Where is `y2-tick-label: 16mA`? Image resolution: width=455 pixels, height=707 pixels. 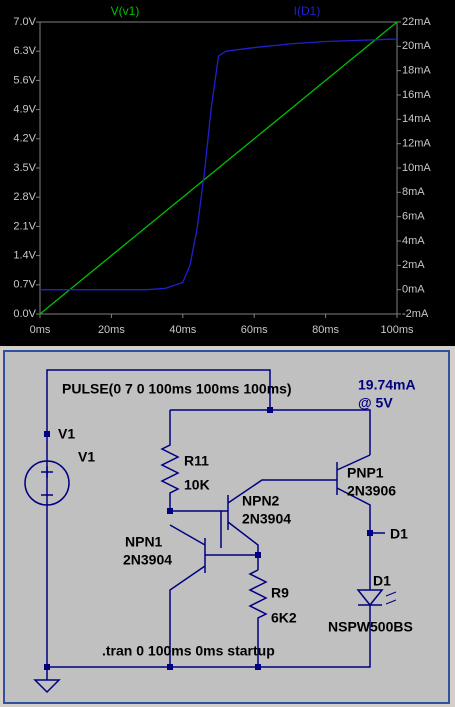 y2-tick-label: 16mA is located at coordinates (416, 95).